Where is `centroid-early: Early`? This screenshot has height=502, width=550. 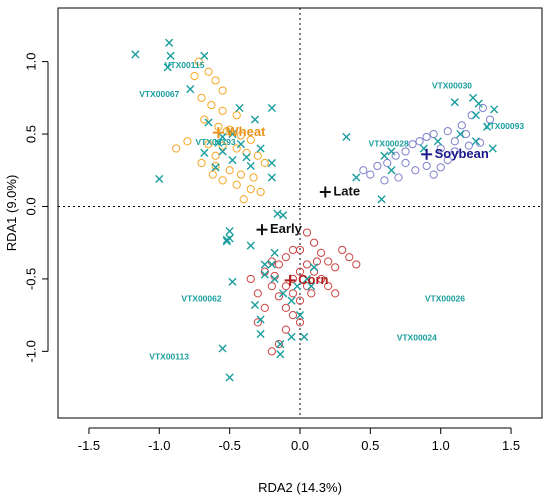
centroid-early: Early is located at coordinates (279, 228).